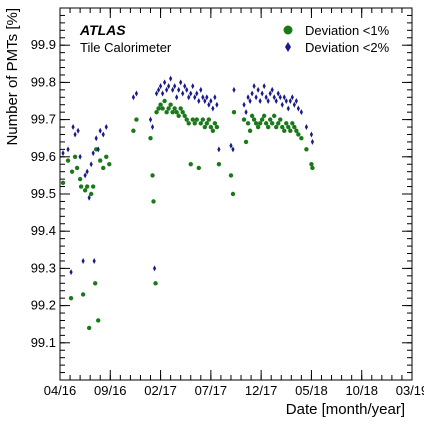  Describe the element at coordinates (361, 390) in the screenshot. I see `x-tick-label: 10/18` at that location.